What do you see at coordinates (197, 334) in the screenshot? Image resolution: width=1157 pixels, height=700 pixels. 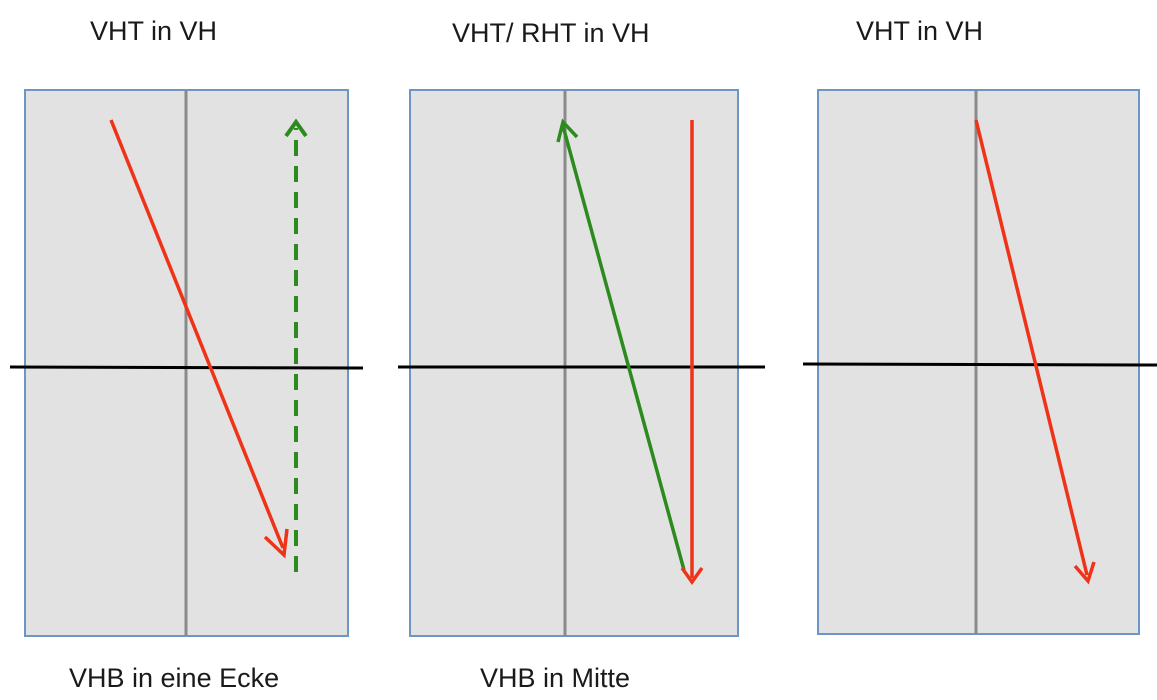 I see `panel-1-red-arrow` at bounding box center [197, 334].